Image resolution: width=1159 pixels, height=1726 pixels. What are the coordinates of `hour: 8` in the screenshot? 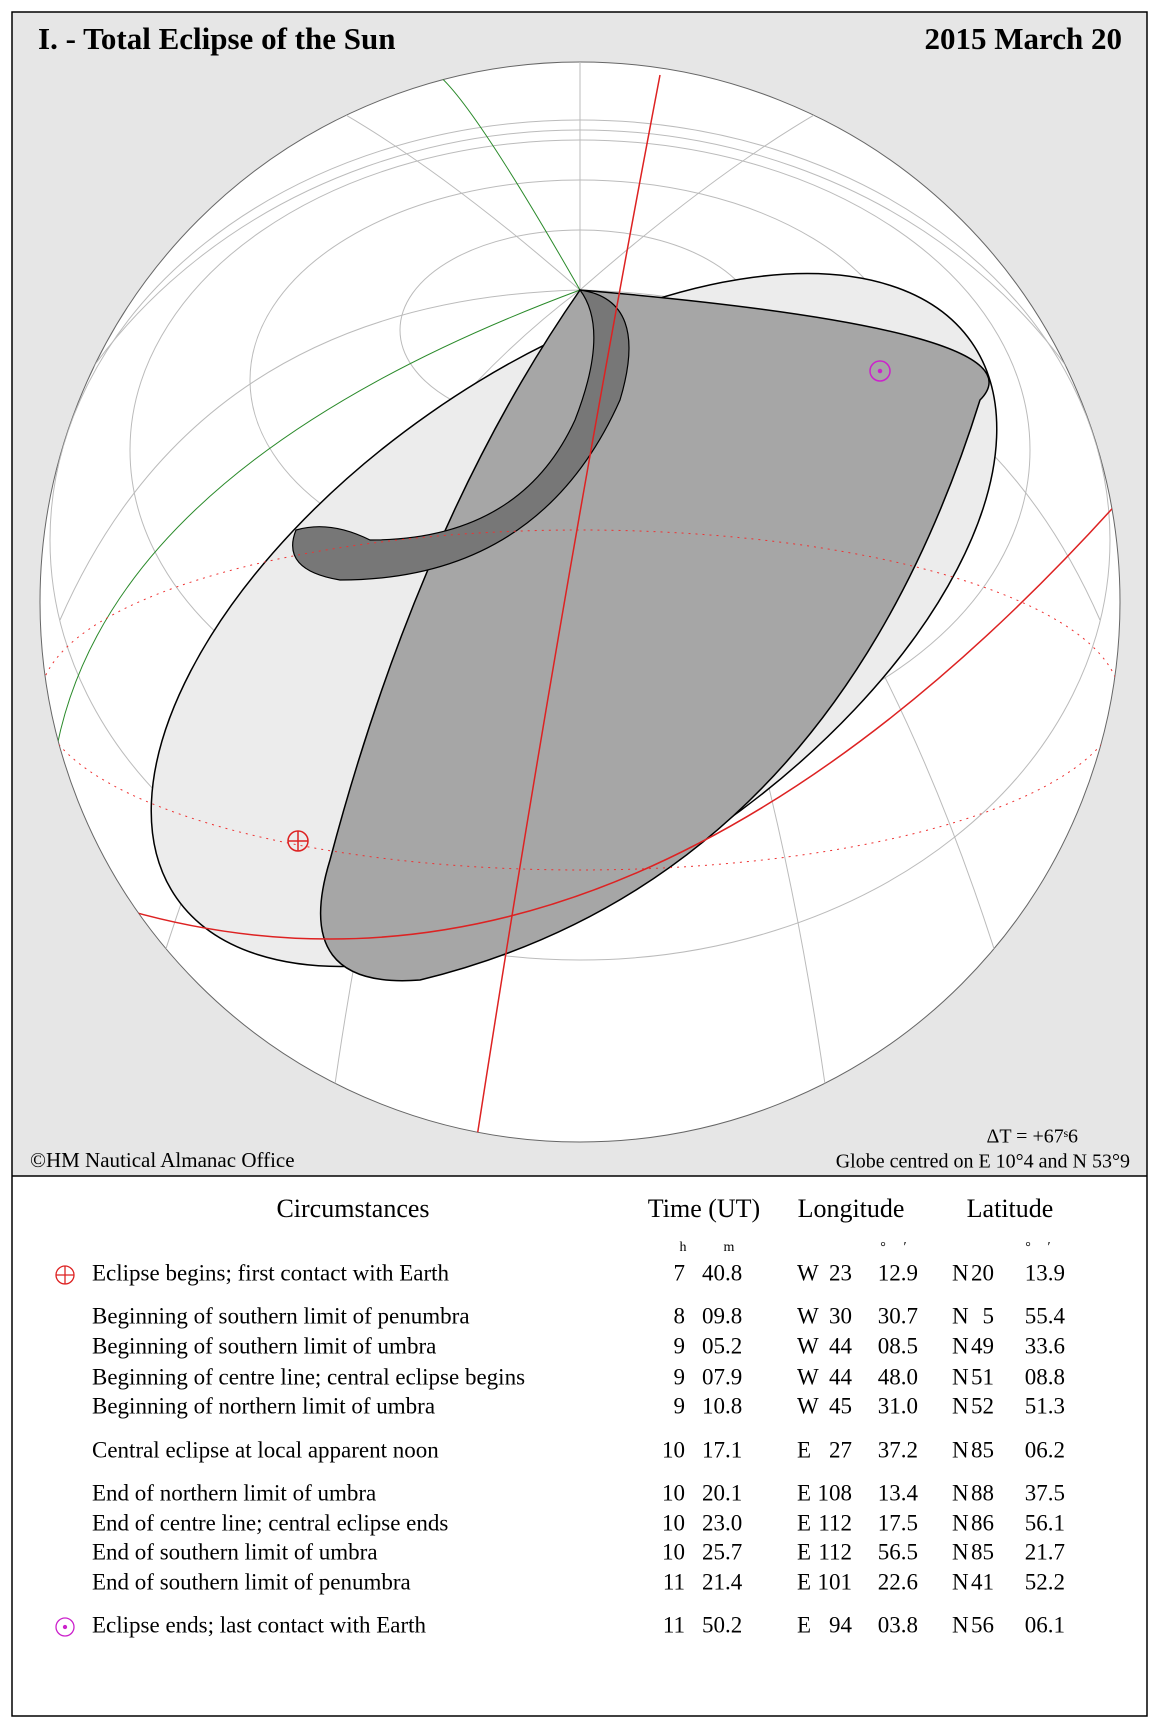 It's located at (680, 1315).